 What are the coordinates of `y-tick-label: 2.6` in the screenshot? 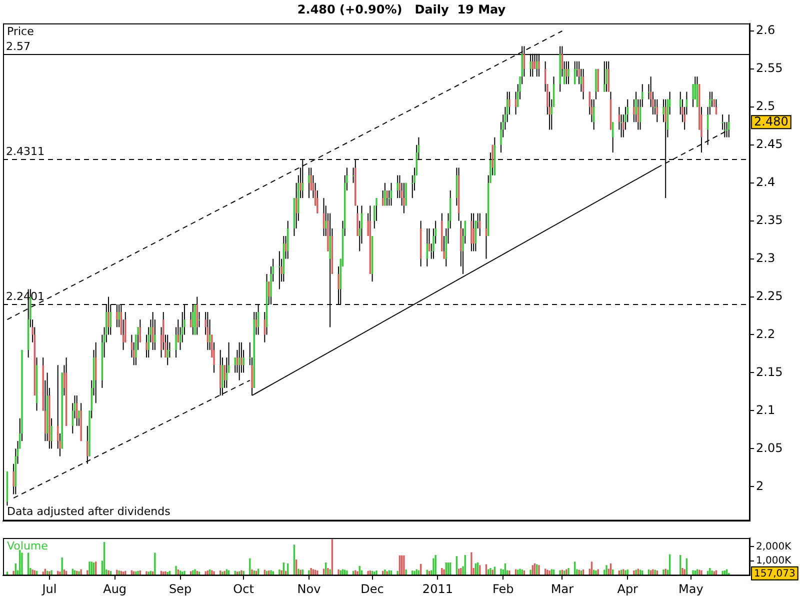 It's located at (766, 30).